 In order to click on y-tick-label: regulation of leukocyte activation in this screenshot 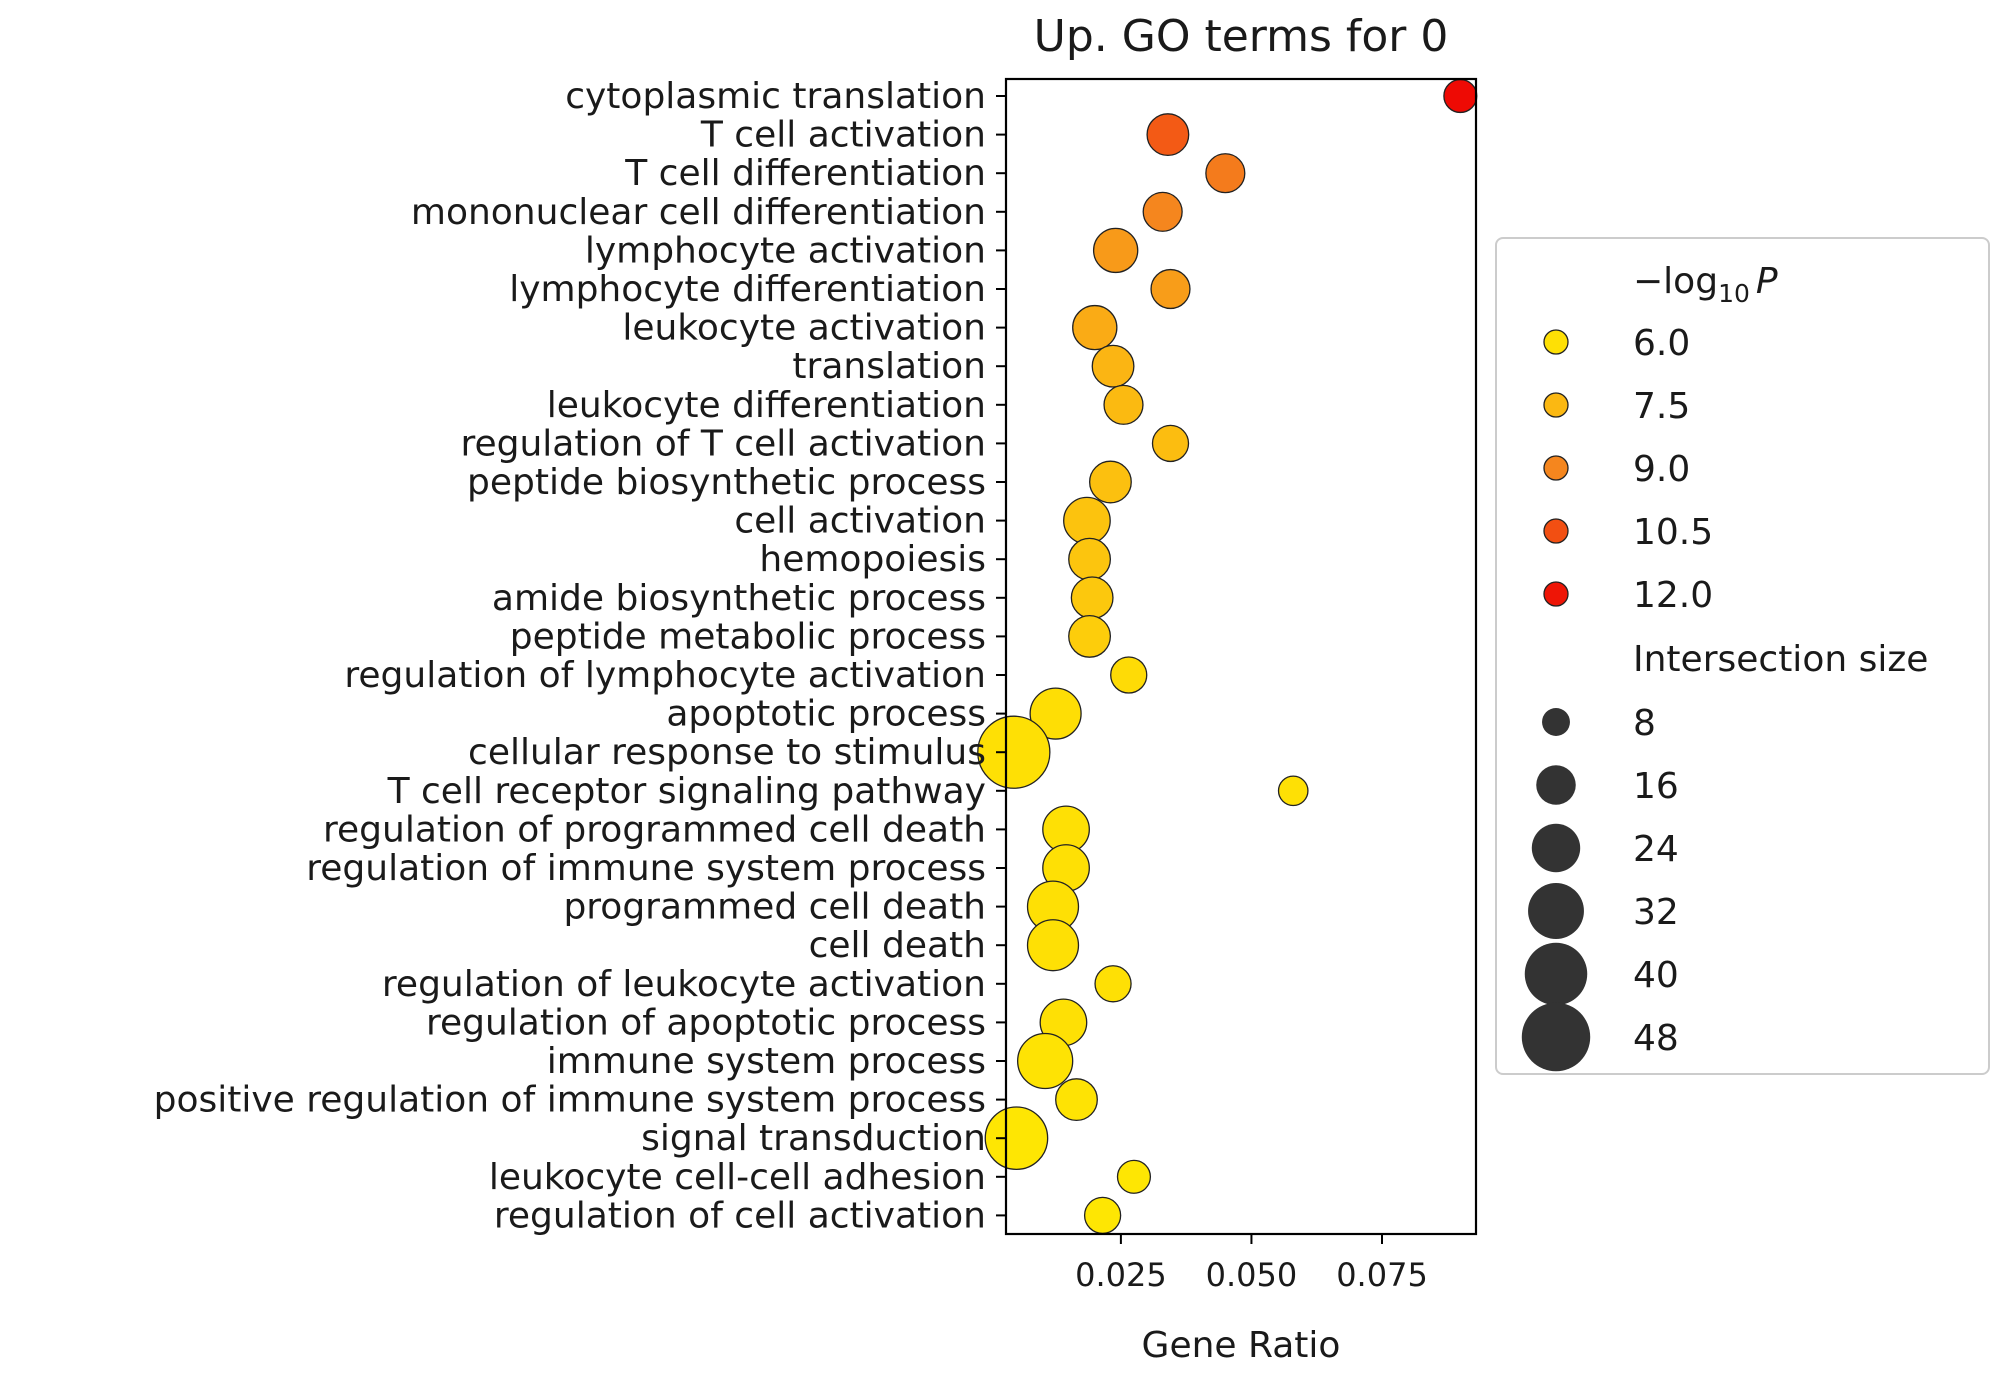, I will do `click(684, 984)`.